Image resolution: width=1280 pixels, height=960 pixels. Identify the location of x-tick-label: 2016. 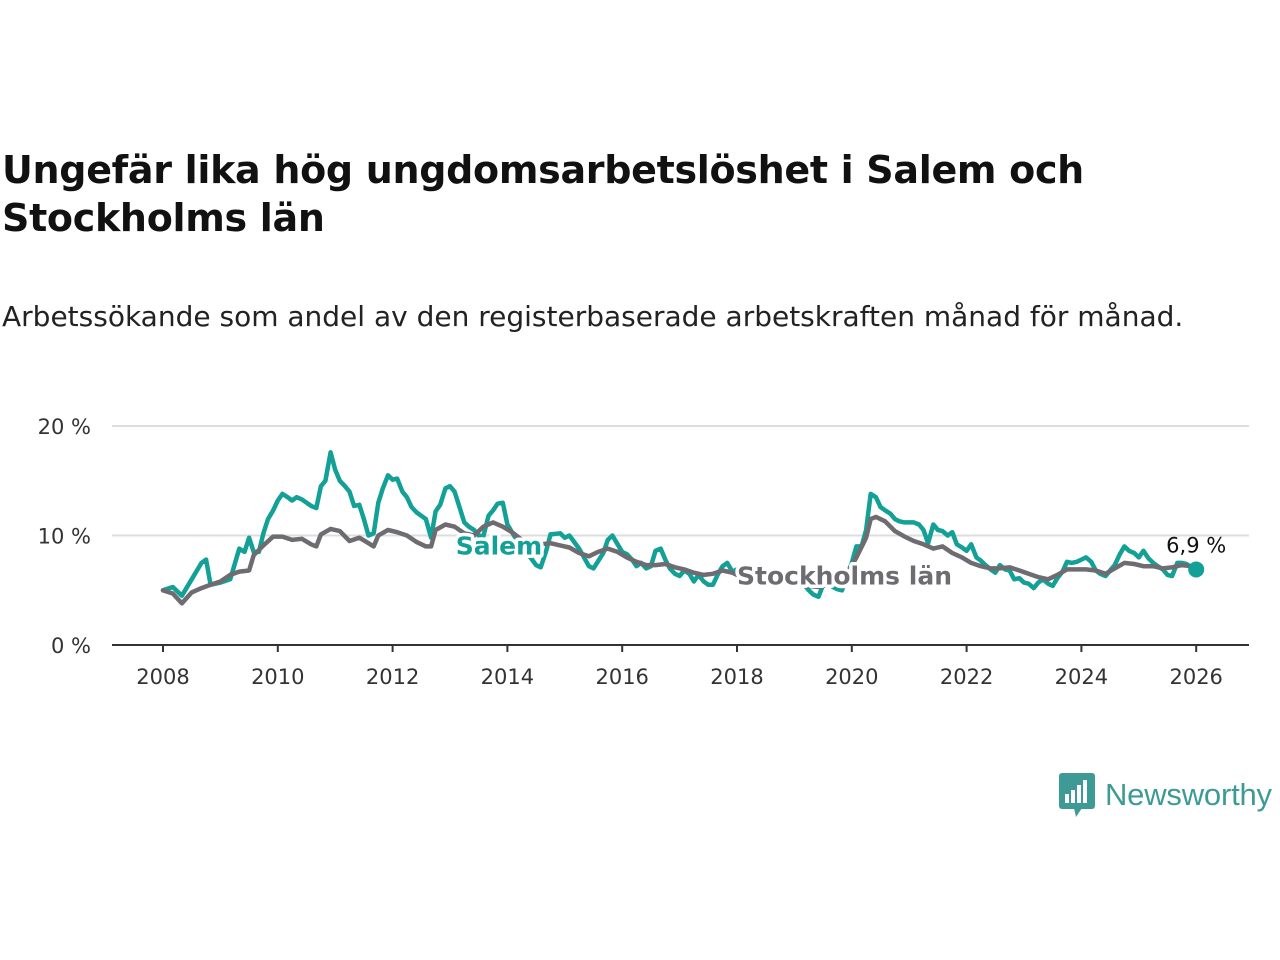
(621, 677).